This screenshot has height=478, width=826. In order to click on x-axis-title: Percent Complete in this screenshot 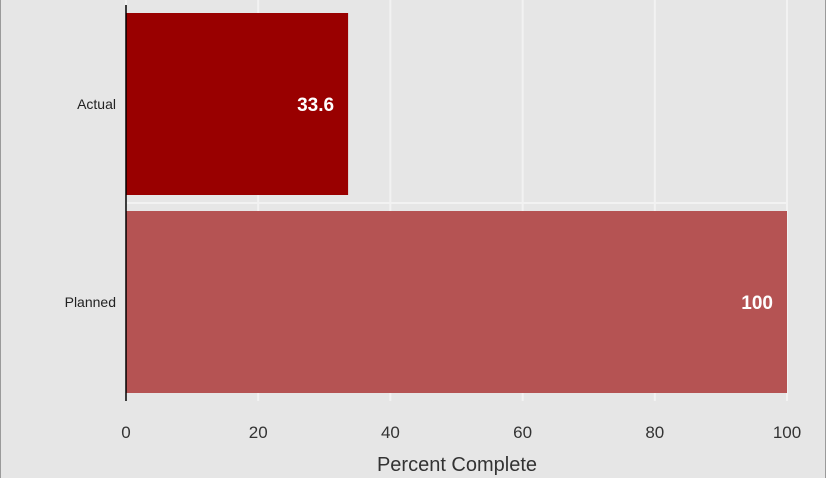, I will do `click(457, 465)`.